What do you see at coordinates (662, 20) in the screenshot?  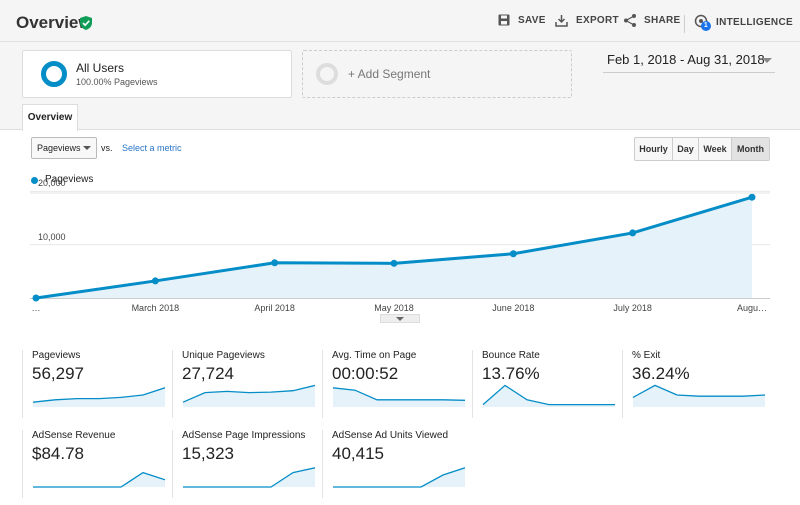 I see `share-label: SHARE` at bounding box center [662, 20].